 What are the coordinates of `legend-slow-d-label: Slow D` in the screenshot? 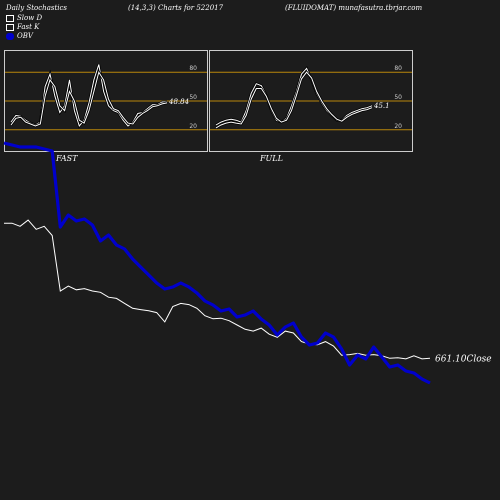 It's located at (30, 18).